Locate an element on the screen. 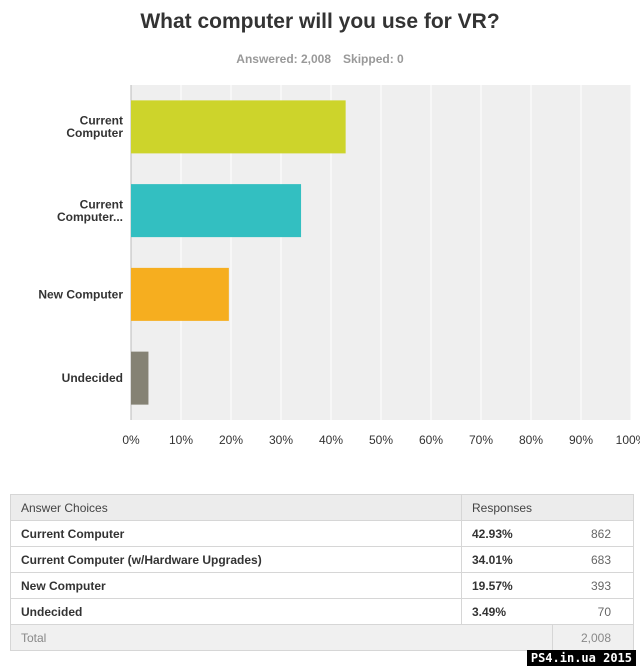 The image size is (640, 668). table-total-row: Total 2,008 is located at coordinates (322, 637).